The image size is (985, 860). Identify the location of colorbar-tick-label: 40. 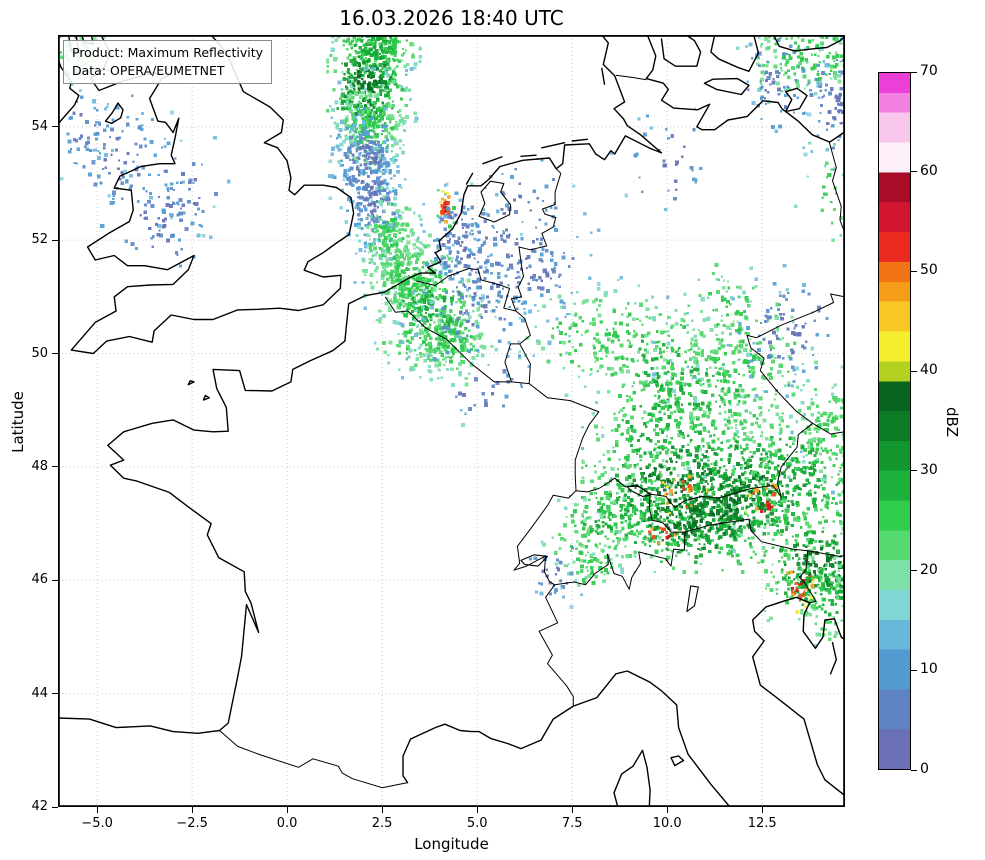
(929, 370).